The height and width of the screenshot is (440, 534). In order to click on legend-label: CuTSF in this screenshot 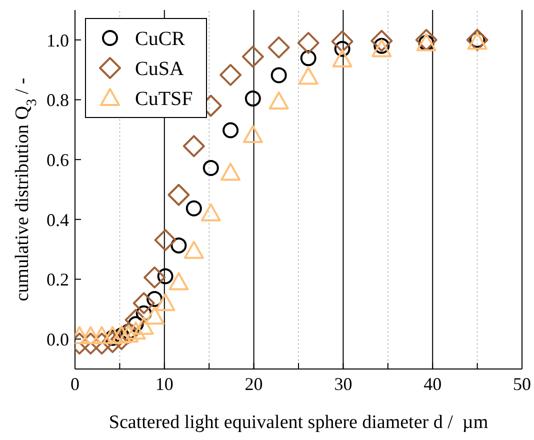, I will do `click(164, 99)`.